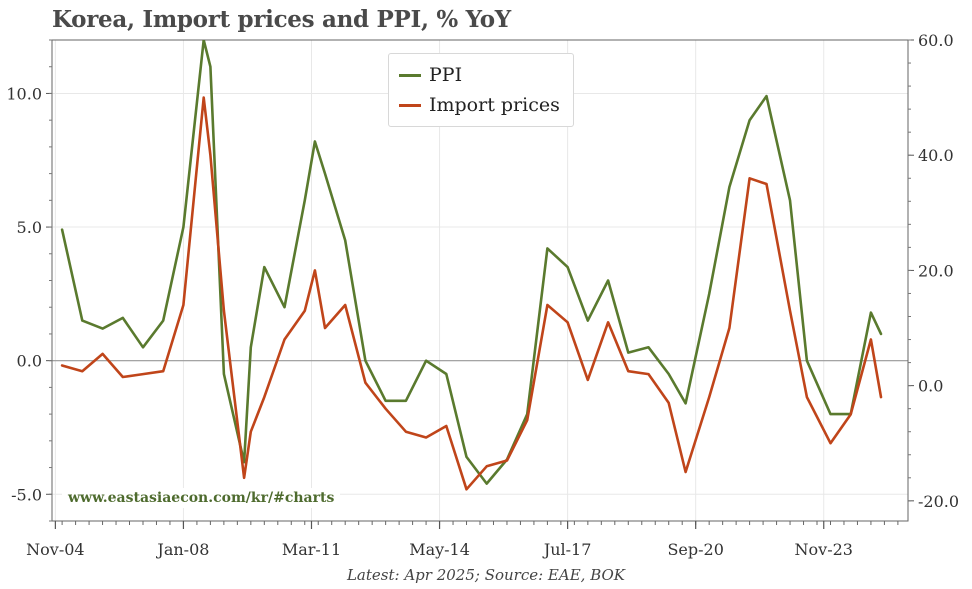  Describe the element at coordinates (55, 549) in the screenshot. I see `x-tick-label: Nov-04` at that location.